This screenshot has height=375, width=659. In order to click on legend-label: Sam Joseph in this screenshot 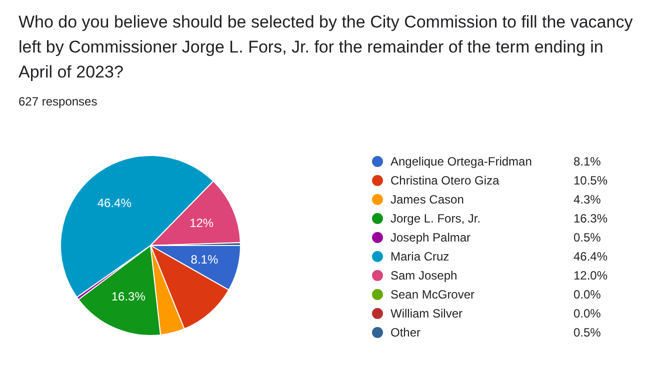, I will do `click(424, 275)`.